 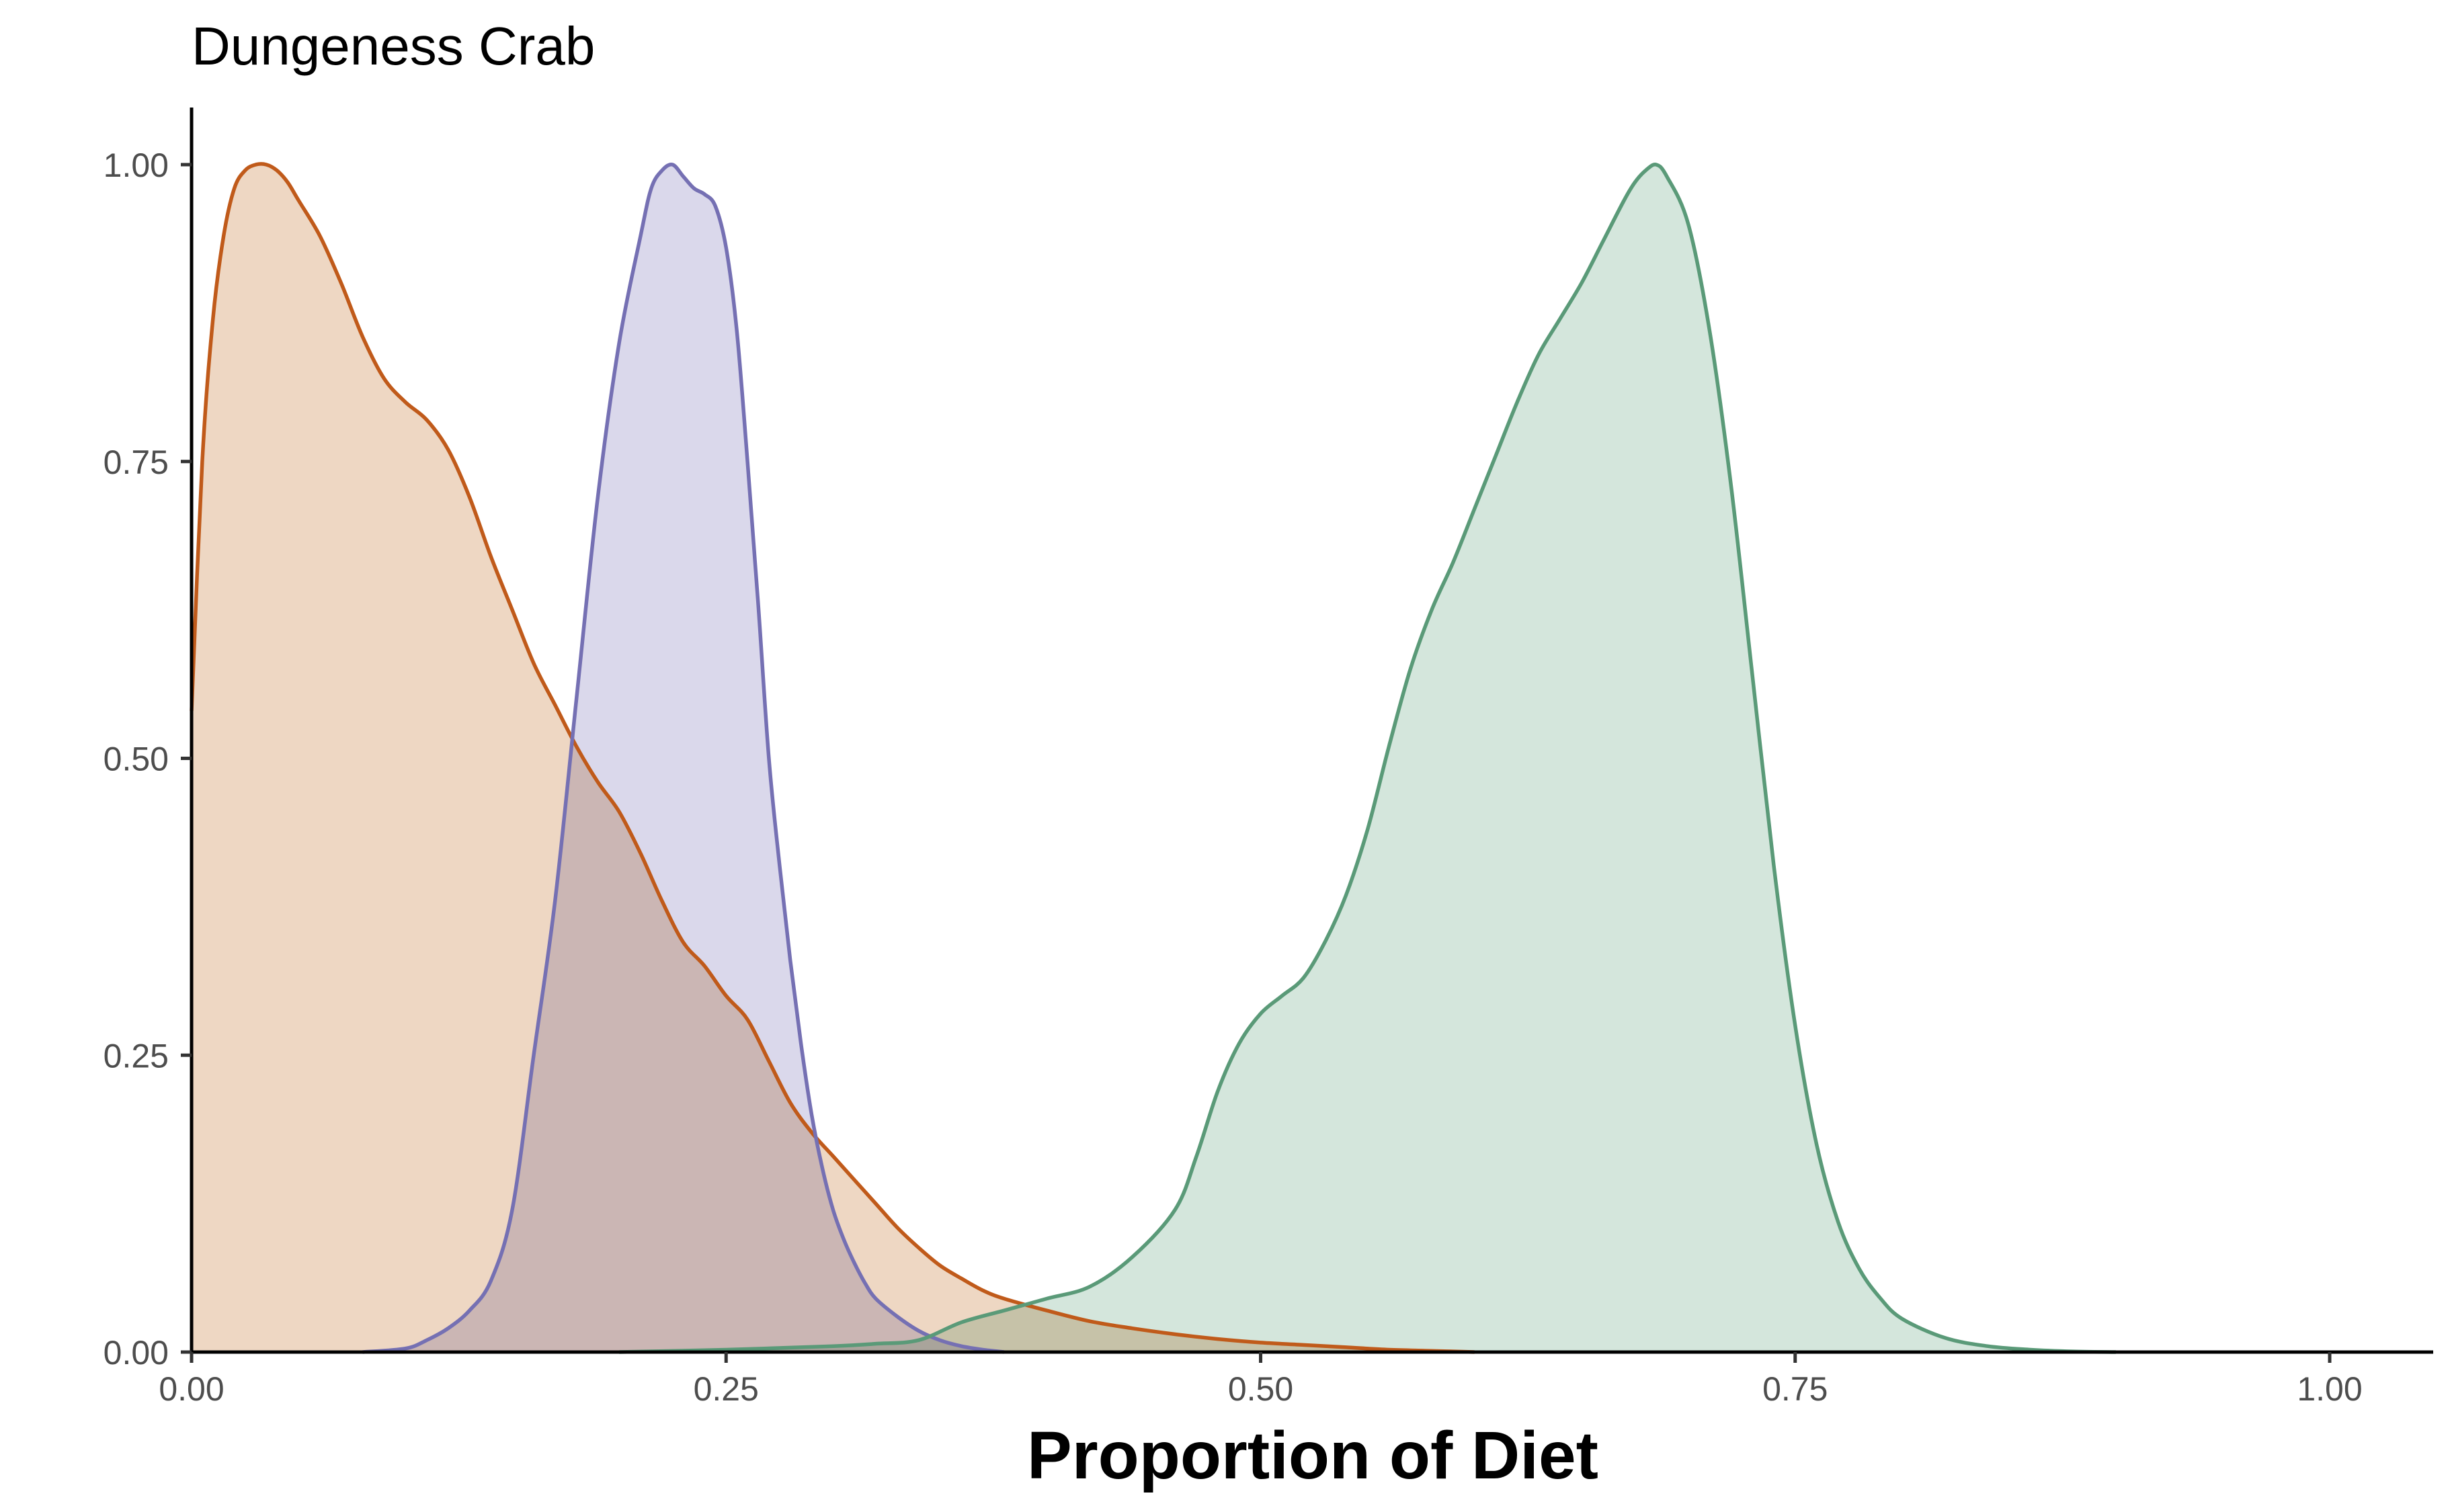 What do you see at coordinates (1795, 1389) in the screenshot?
I see `x-tick-label: 0.75` at bounding box center [1795, 1389].